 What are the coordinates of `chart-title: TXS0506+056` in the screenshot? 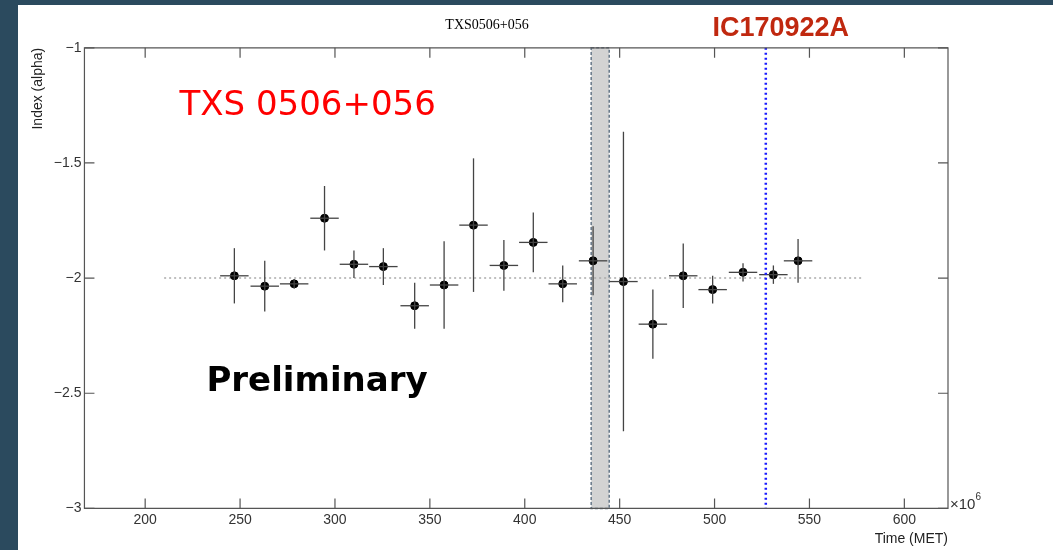 It's located at (487, 25).